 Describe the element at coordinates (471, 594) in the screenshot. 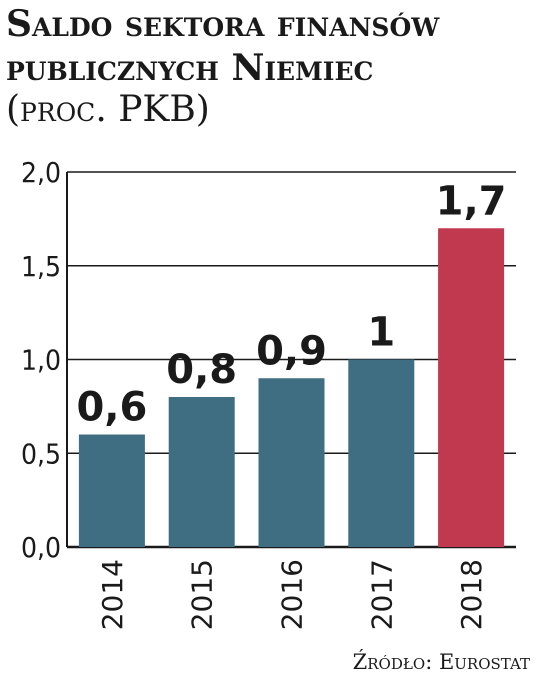

I see `x-category-label: 2018` at that location.